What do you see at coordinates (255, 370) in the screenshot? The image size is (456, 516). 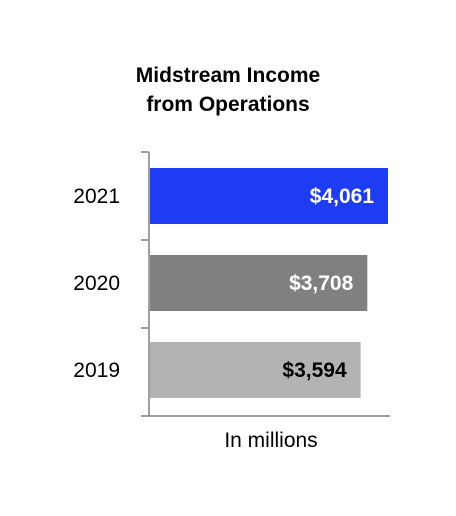 I see `bar-2019` at bounding box center [255, 370].